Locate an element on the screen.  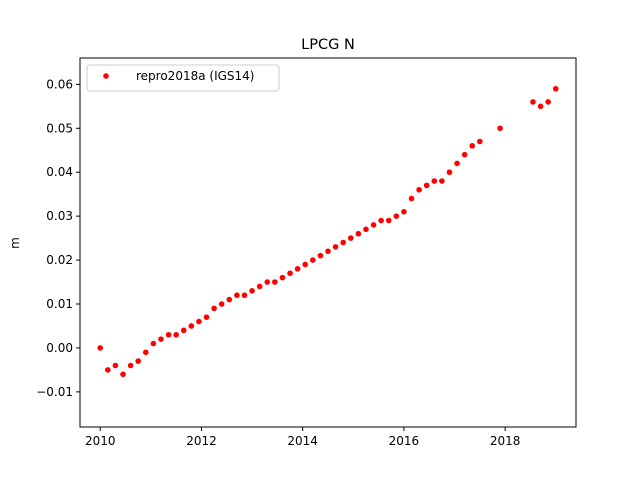
y-tick-label: 0.01 is located at coordinates (59, 304).